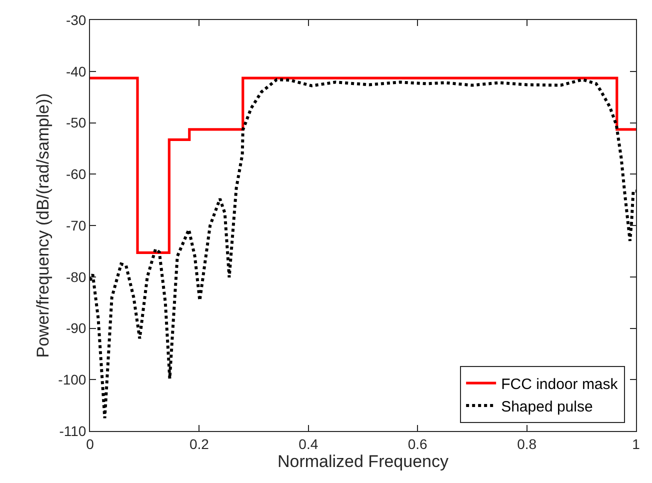 The height and width of the screenshot is (483, 652). Describe the element at coordinates (72, 430) in the screenshot. I see `y-tick-label: -110` at that location.